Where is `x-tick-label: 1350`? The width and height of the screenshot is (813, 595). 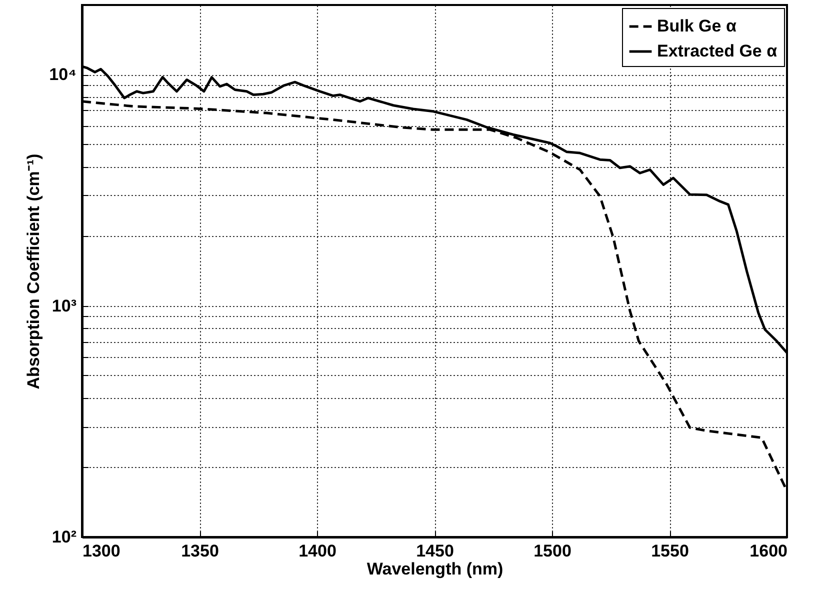
x-tick-label: 1350 is located at coordinates (200, 551).